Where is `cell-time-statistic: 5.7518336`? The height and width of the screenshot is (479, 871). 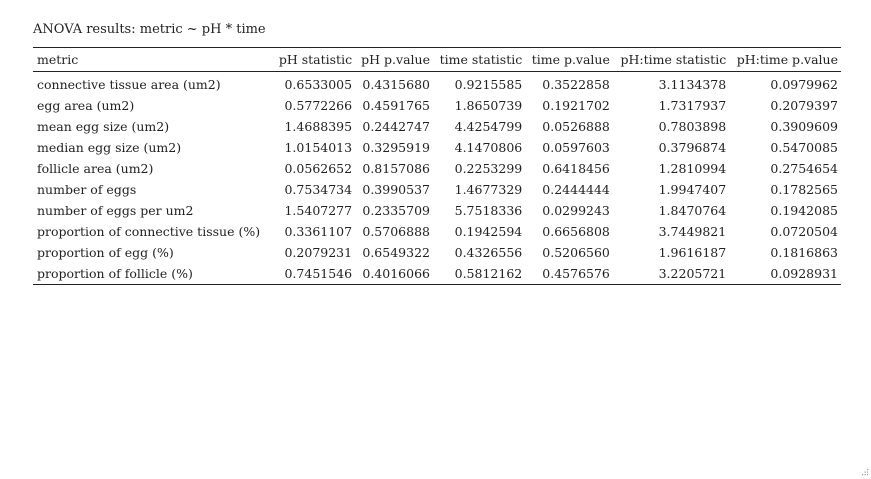 cell-time-statistic: 5.7518336 is located at coordinates (488, 210).